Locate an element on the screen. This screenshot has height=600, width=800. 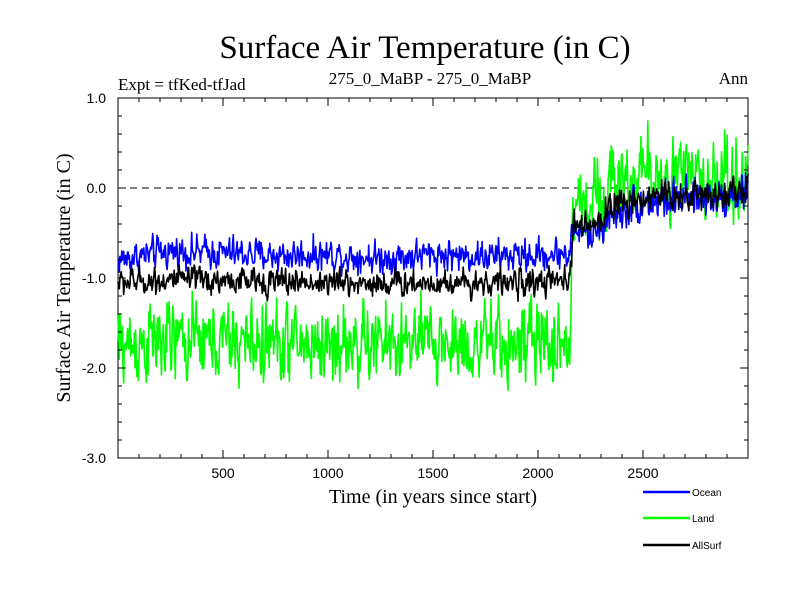
x-axis-label: Time (in years since start) is located at coordinates (433, 497).